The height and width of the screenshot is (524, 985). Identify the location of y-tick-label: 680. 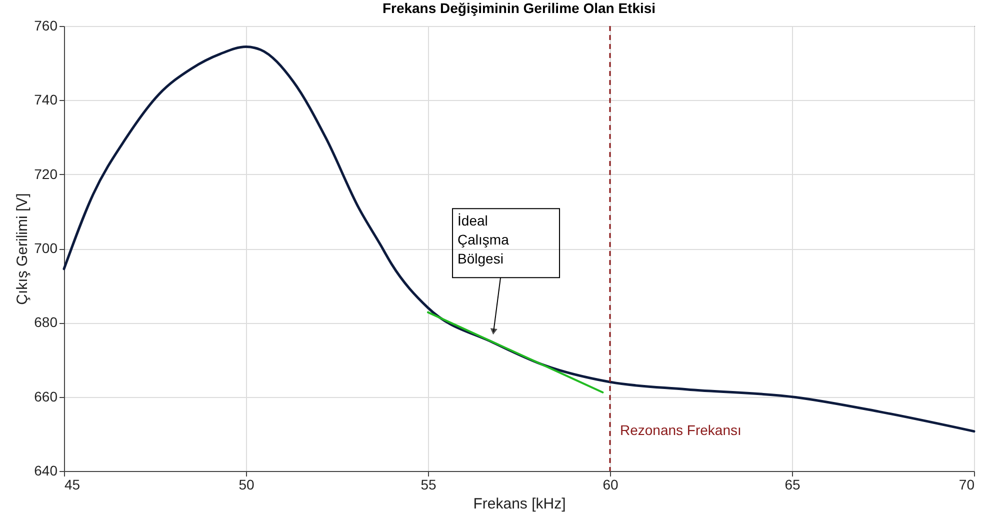
(46, 322).